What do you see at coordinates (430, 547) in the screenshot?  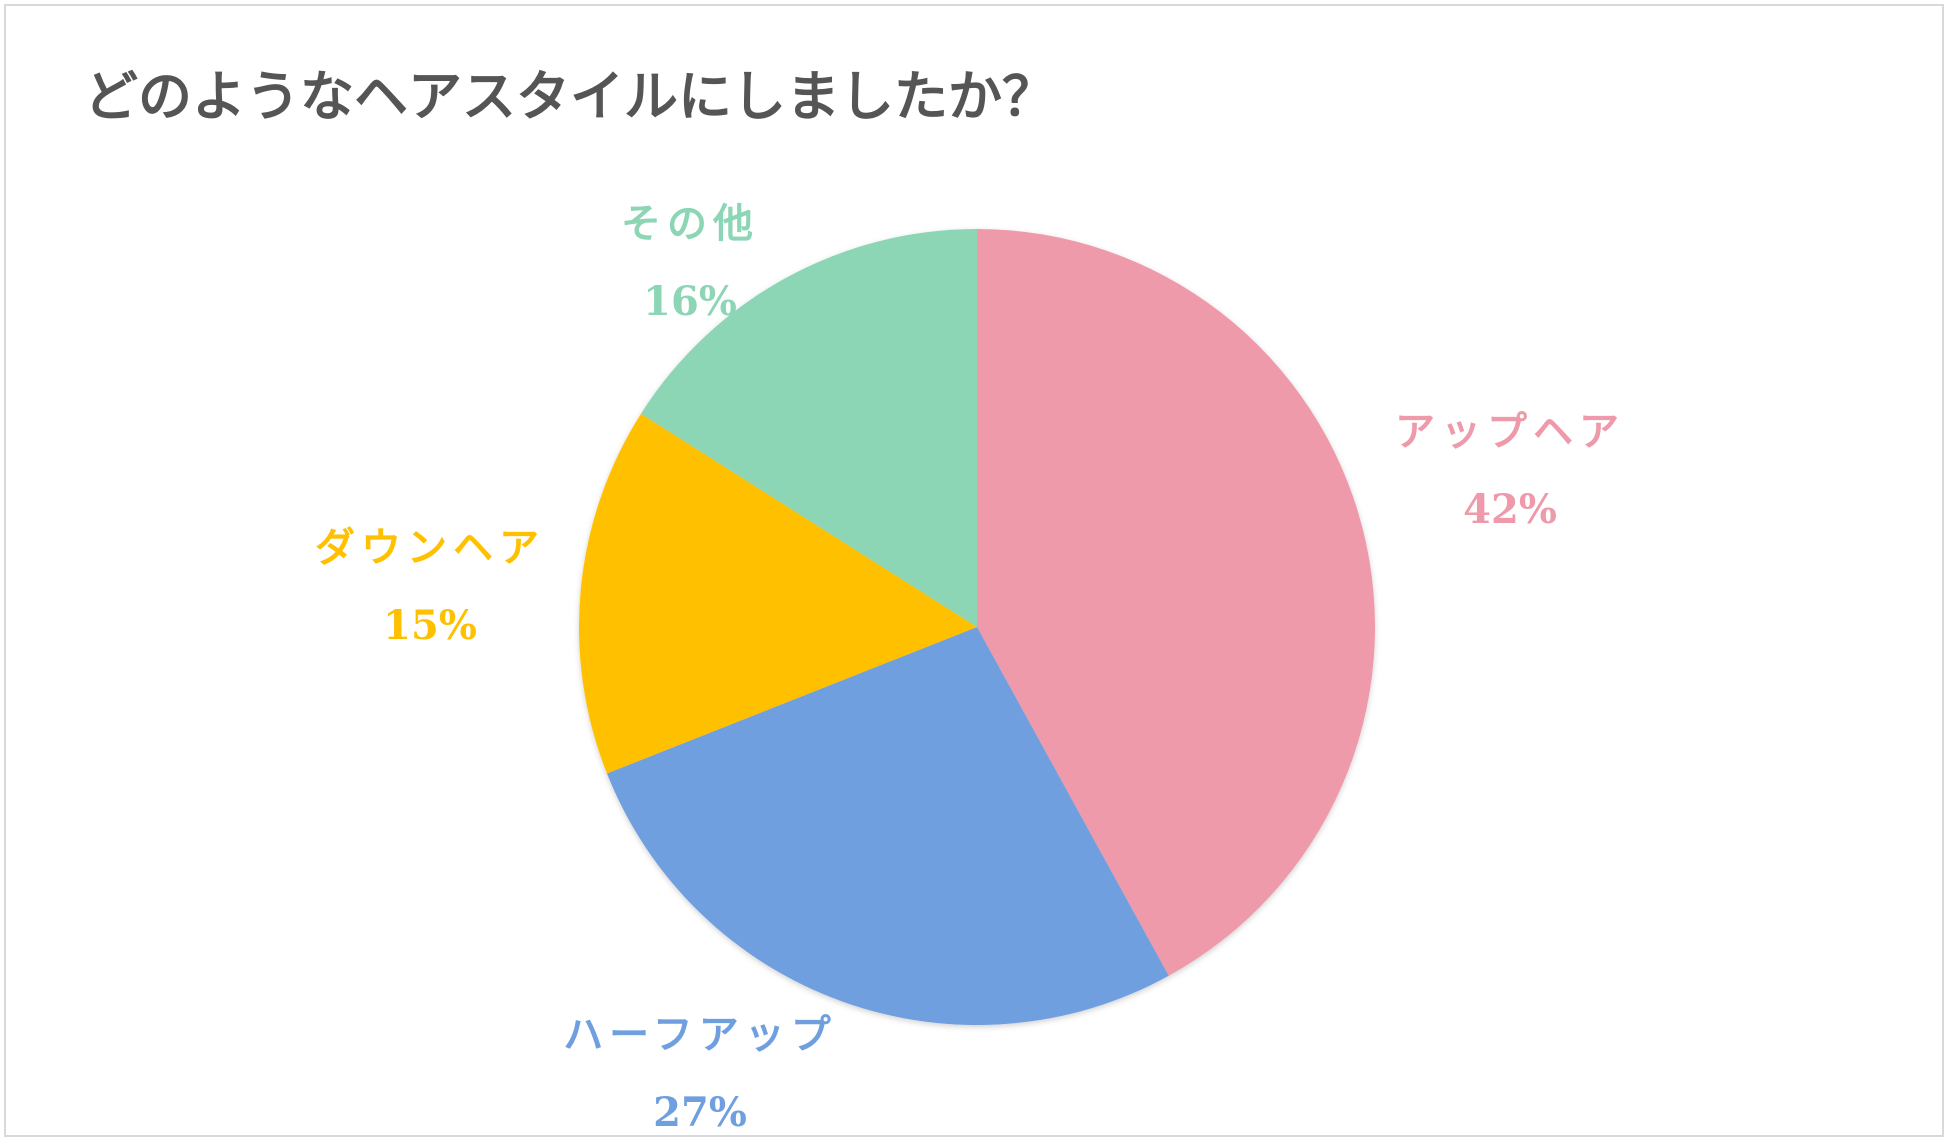 I see `data-label-category-down-hair: ダウンヘア` at bounding box center [430, 547].